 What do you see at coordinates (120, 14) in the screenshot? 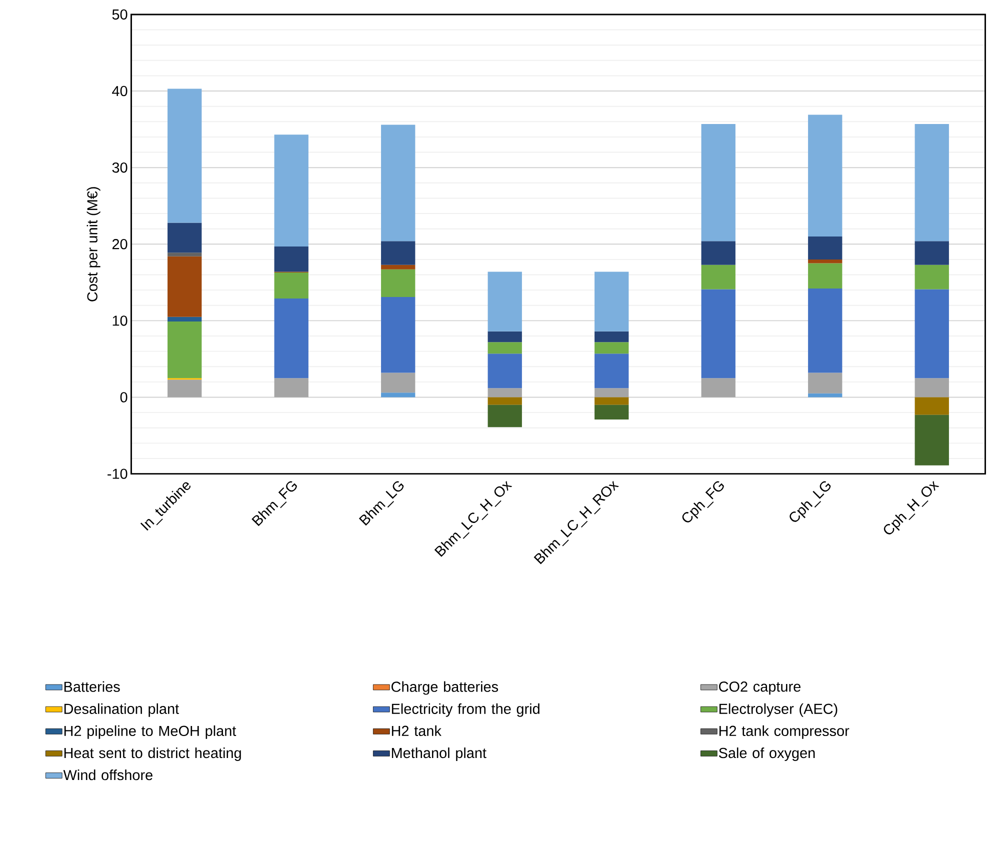
I see `y-tick-label: 50` at bounding box center [120, 14].